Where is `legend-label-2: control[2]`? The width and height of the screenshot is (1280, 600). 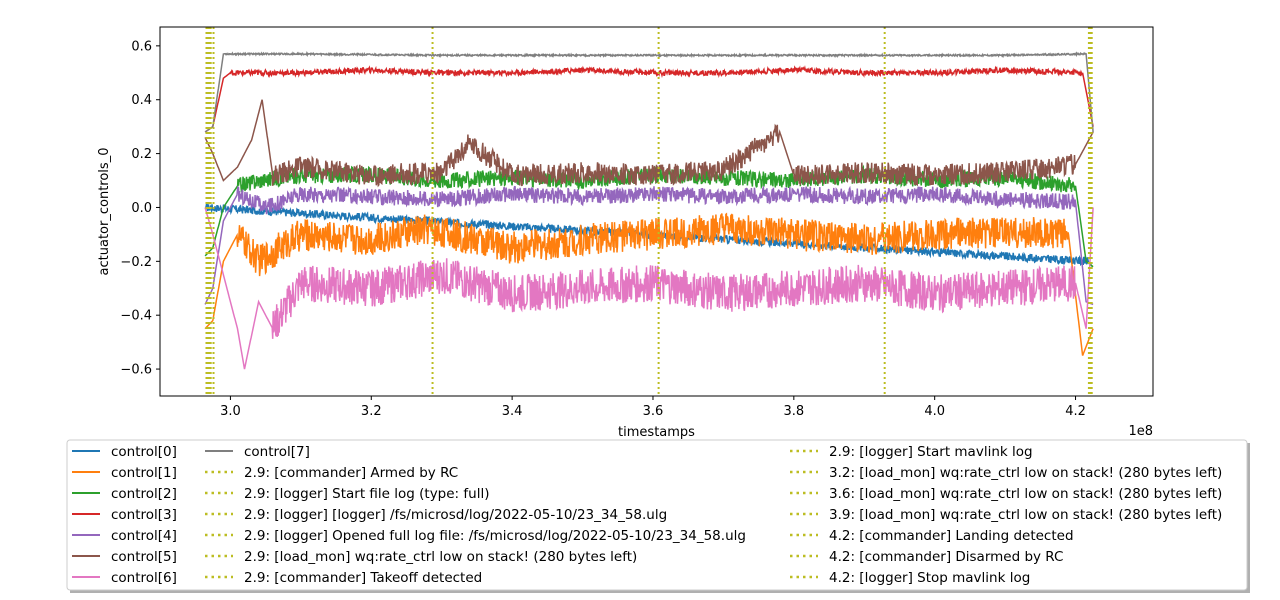
legend-label-2: control[2] is located at coordinates (144, 494).